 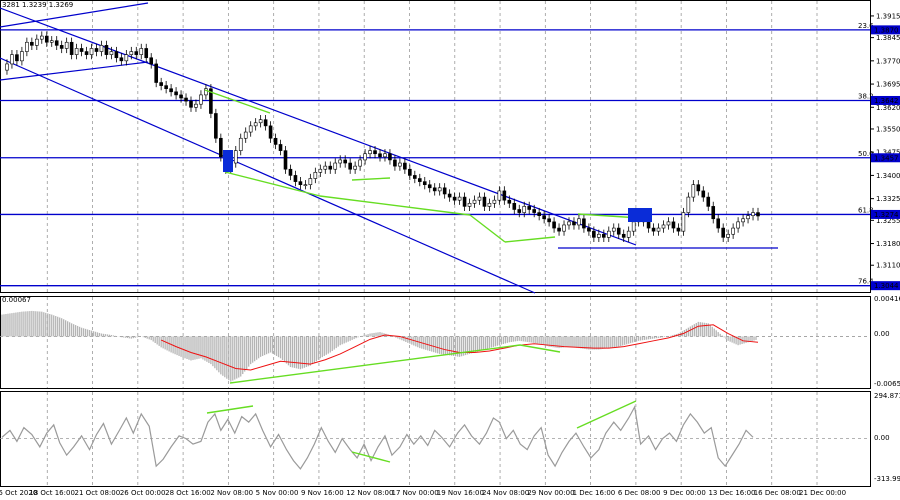 What do you see at coordinates (888, 16) in the screenshot?
I see `price-tick-label: 1.3915` at bounding box center [888, 16].